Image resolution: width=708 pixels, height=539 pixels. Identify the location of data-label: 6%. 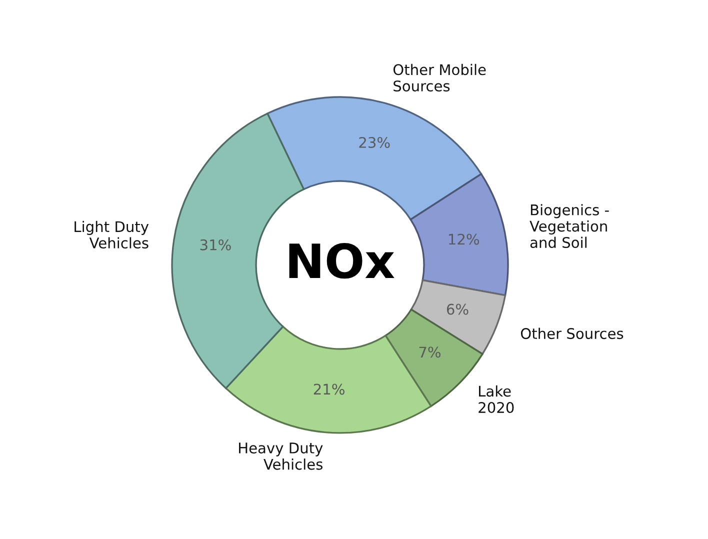
(457, 309).